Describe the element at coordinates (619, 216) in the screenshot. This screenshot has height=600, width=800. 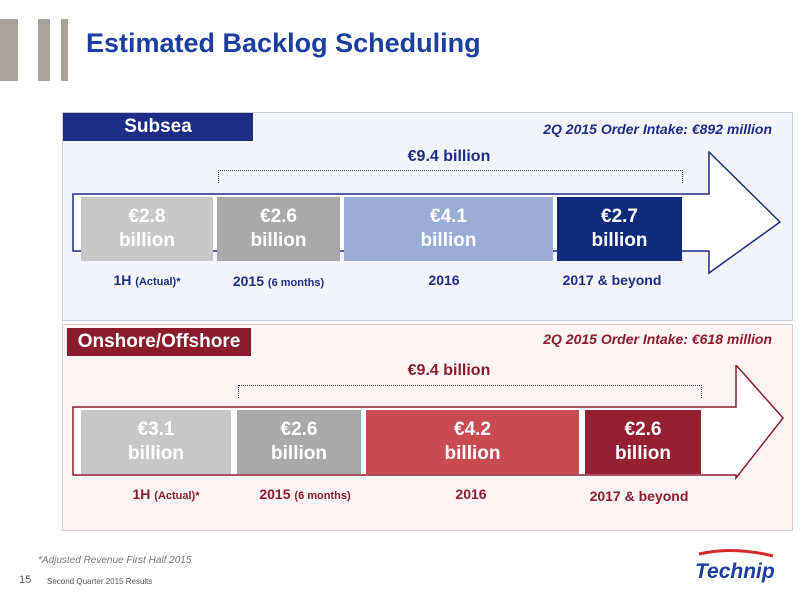
I see `box-value: €2.7` at that location.